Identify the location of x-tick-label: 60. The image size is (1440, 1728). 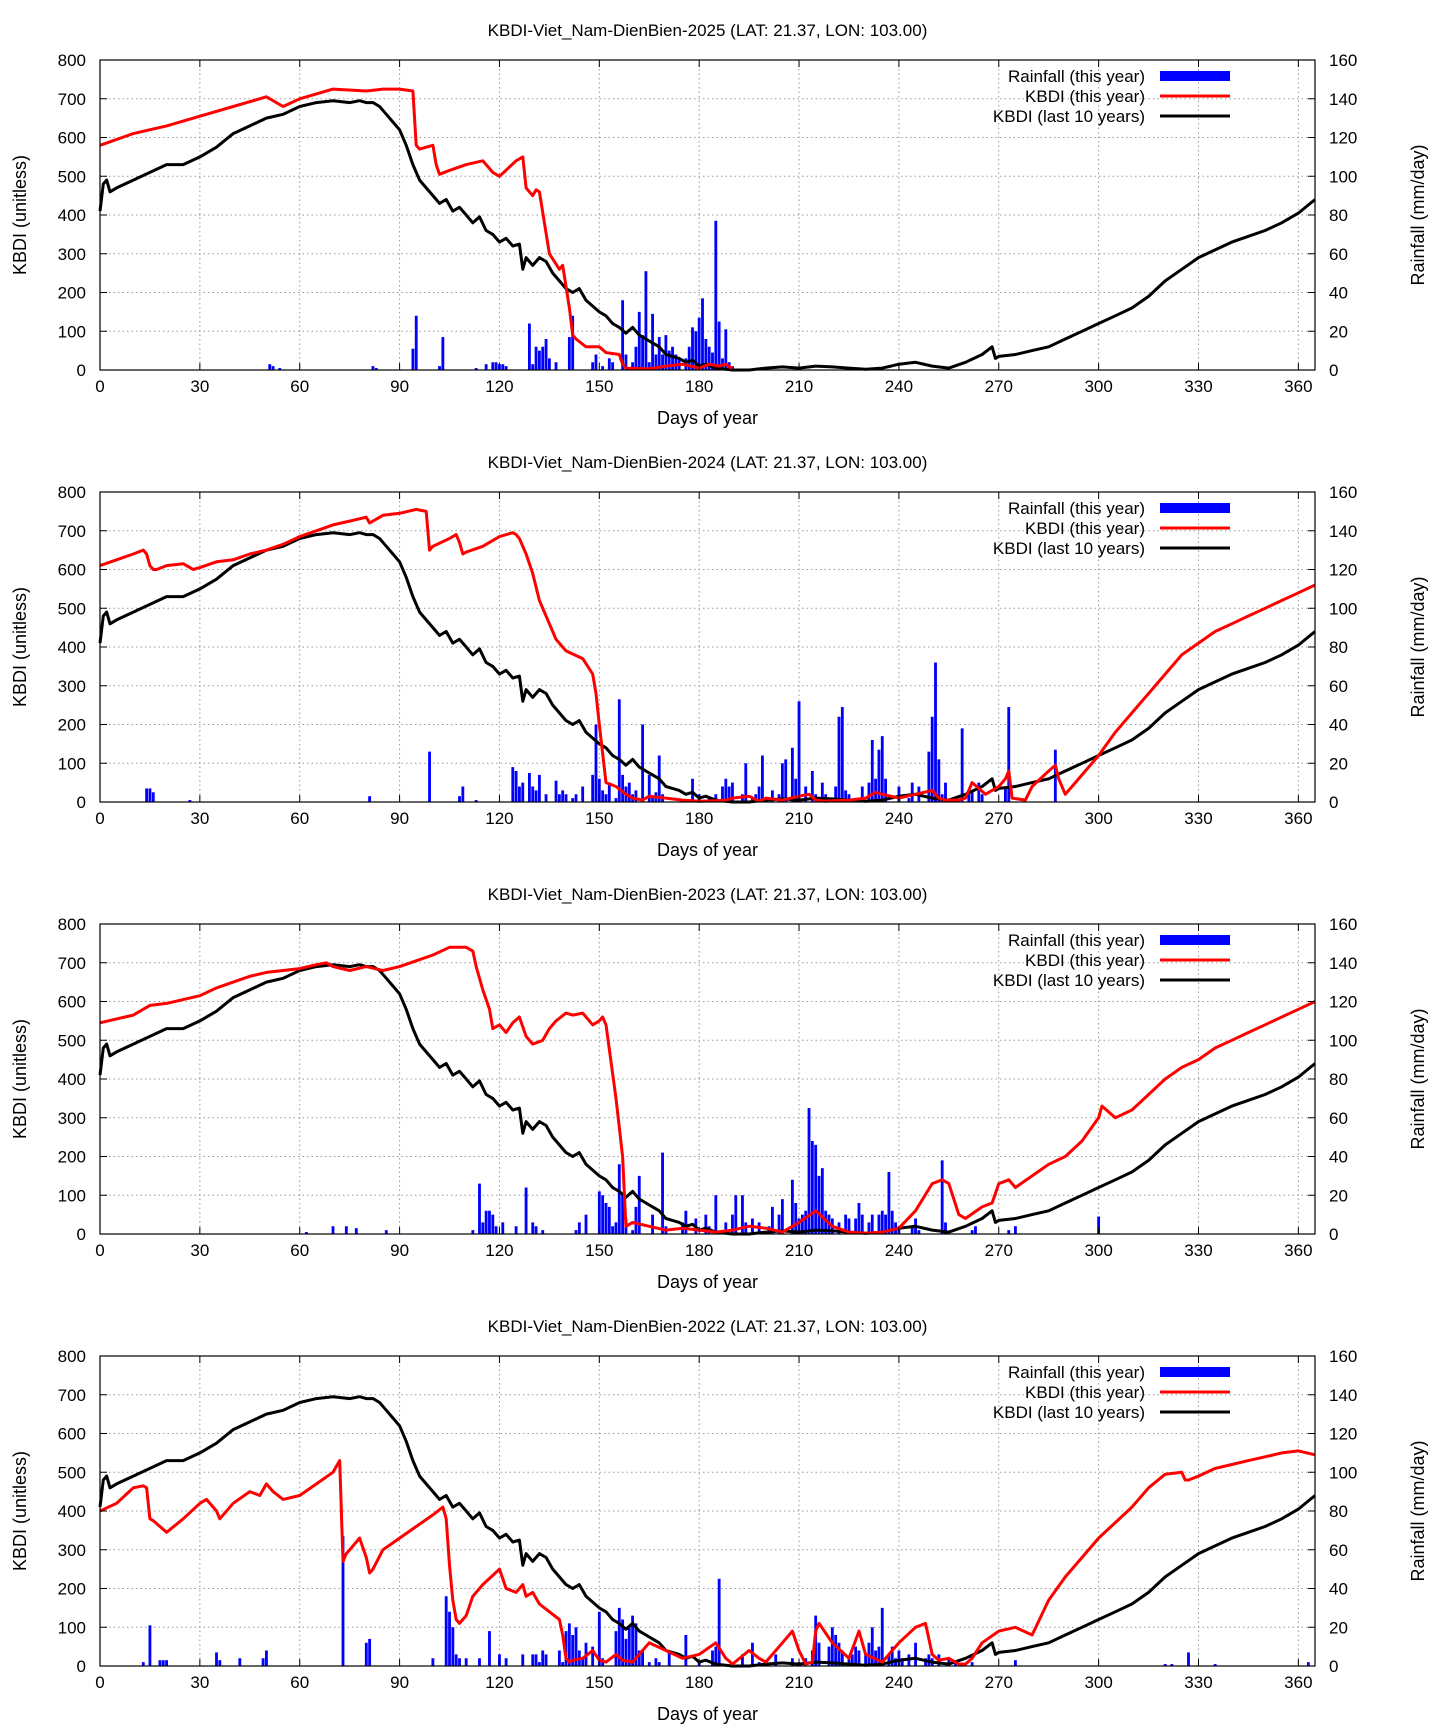
(299, 1250).